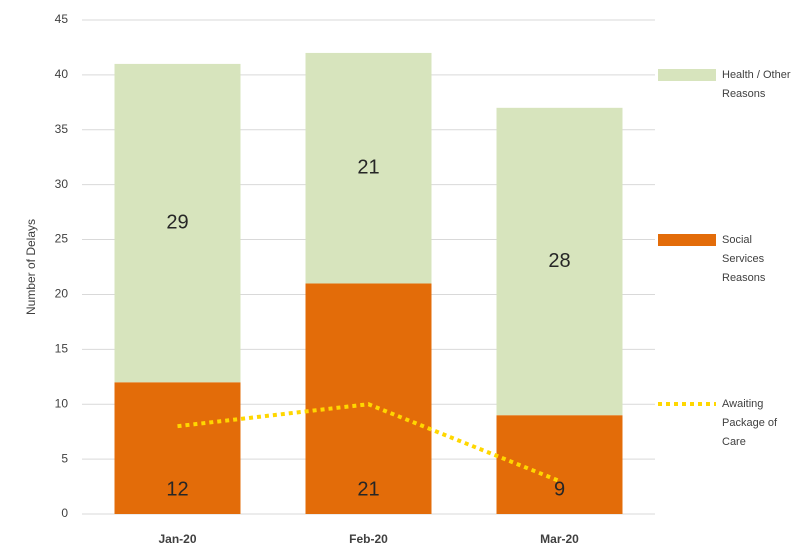  What do you see at coordinates (368, 539) in the screenshot?
I see `x-tick-label: Feb-20` at bounding box center [368, 539].